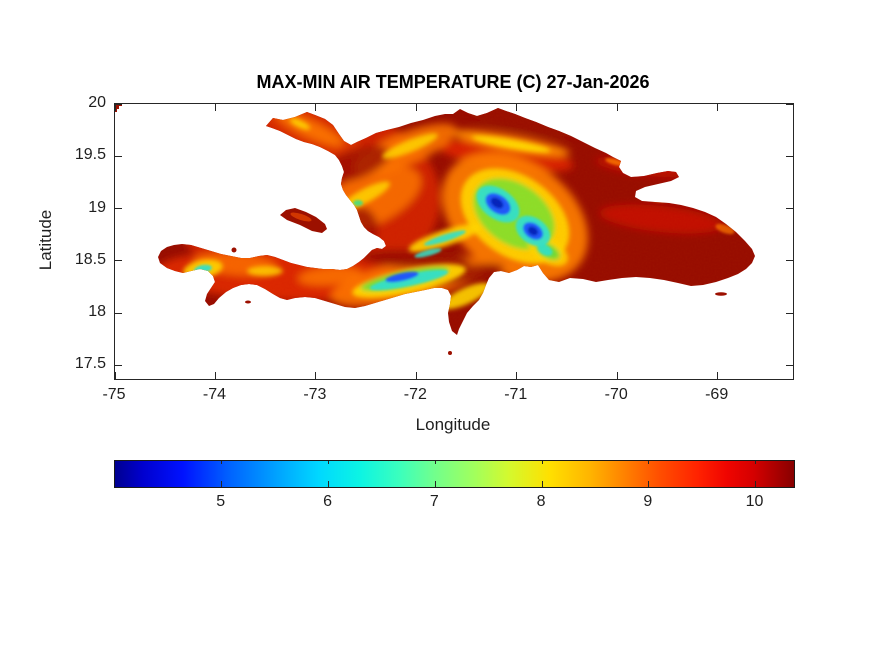 This screenshot has width=875, height=656. I want to click on y-tick-label: 18, so click(97, 312).